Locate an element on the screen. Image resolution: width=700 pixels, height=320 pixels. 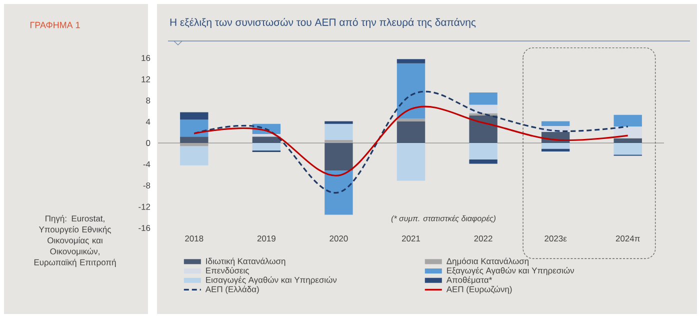
text: Πηγή: Eurostat, Υπουργείο Εθνικής Οικονομίας και Οικονομικών, Ευρωπαϊκή Επιτροπή is located at coordinates (75, 241).